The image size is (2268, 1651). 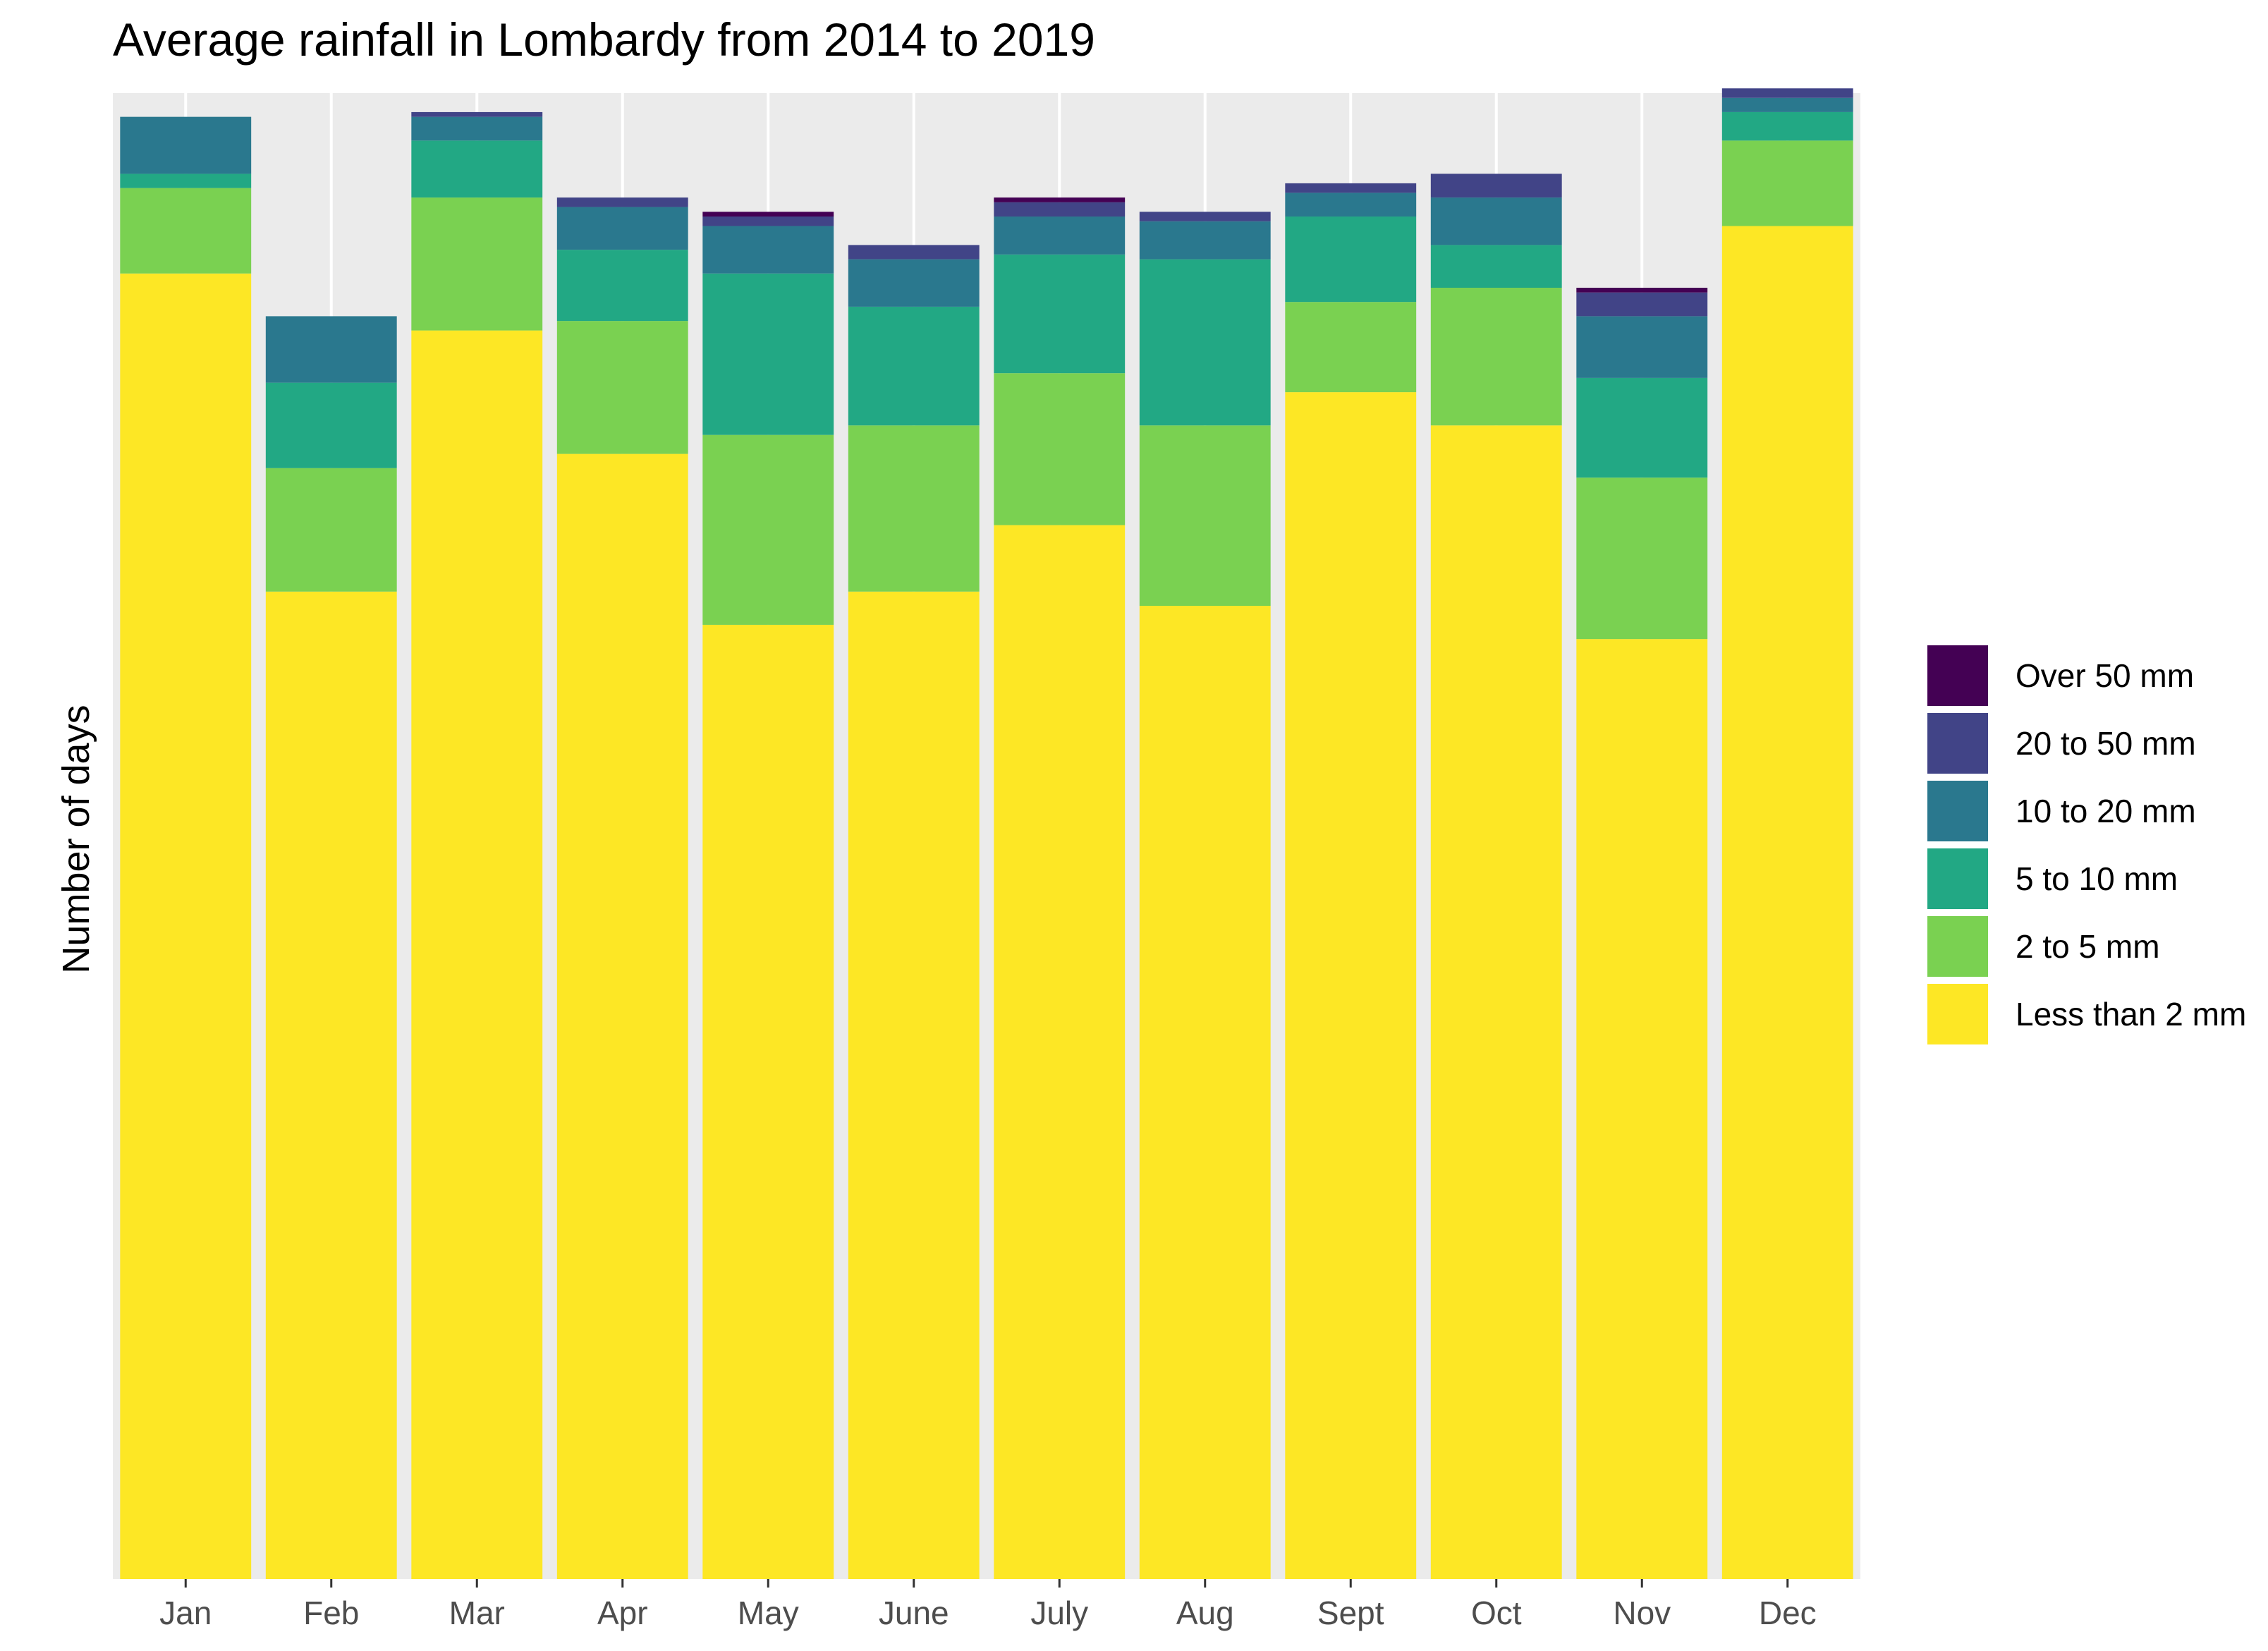 What do you see at coordinates (1642, 1109) in the screenshot?
I see `bar-nov-less-than-2-mm` at bounding box center [1642, 1109].